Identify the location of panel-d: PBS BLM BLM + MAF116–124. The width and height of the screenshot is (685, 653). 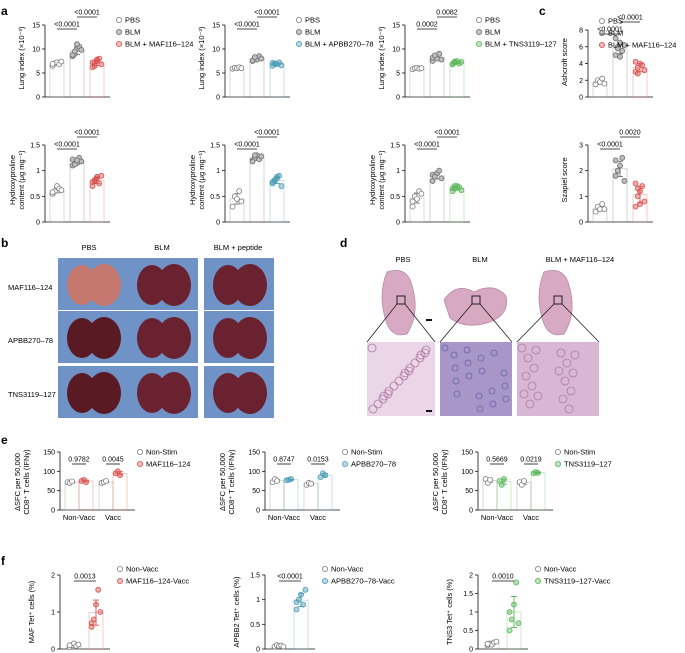
(490, 335).